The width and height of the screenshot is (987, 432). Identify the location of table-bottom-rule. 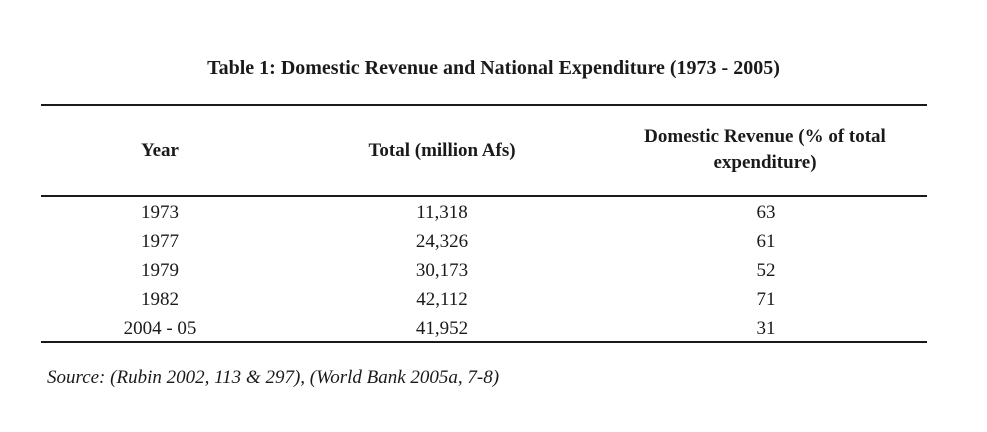
(484, 342).